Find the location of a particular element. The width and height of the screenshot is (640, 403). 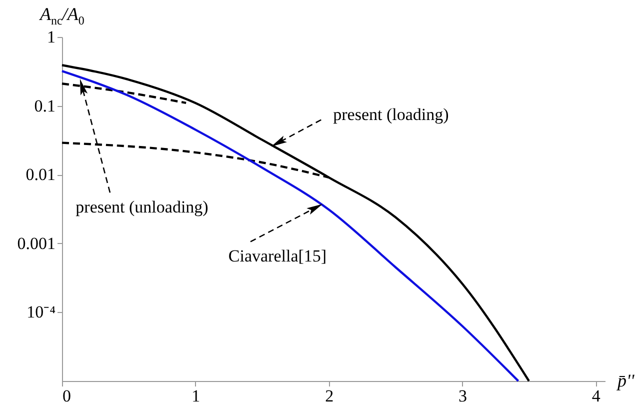

y-tick-label: 0.001 is located at coordinates (36, 243).